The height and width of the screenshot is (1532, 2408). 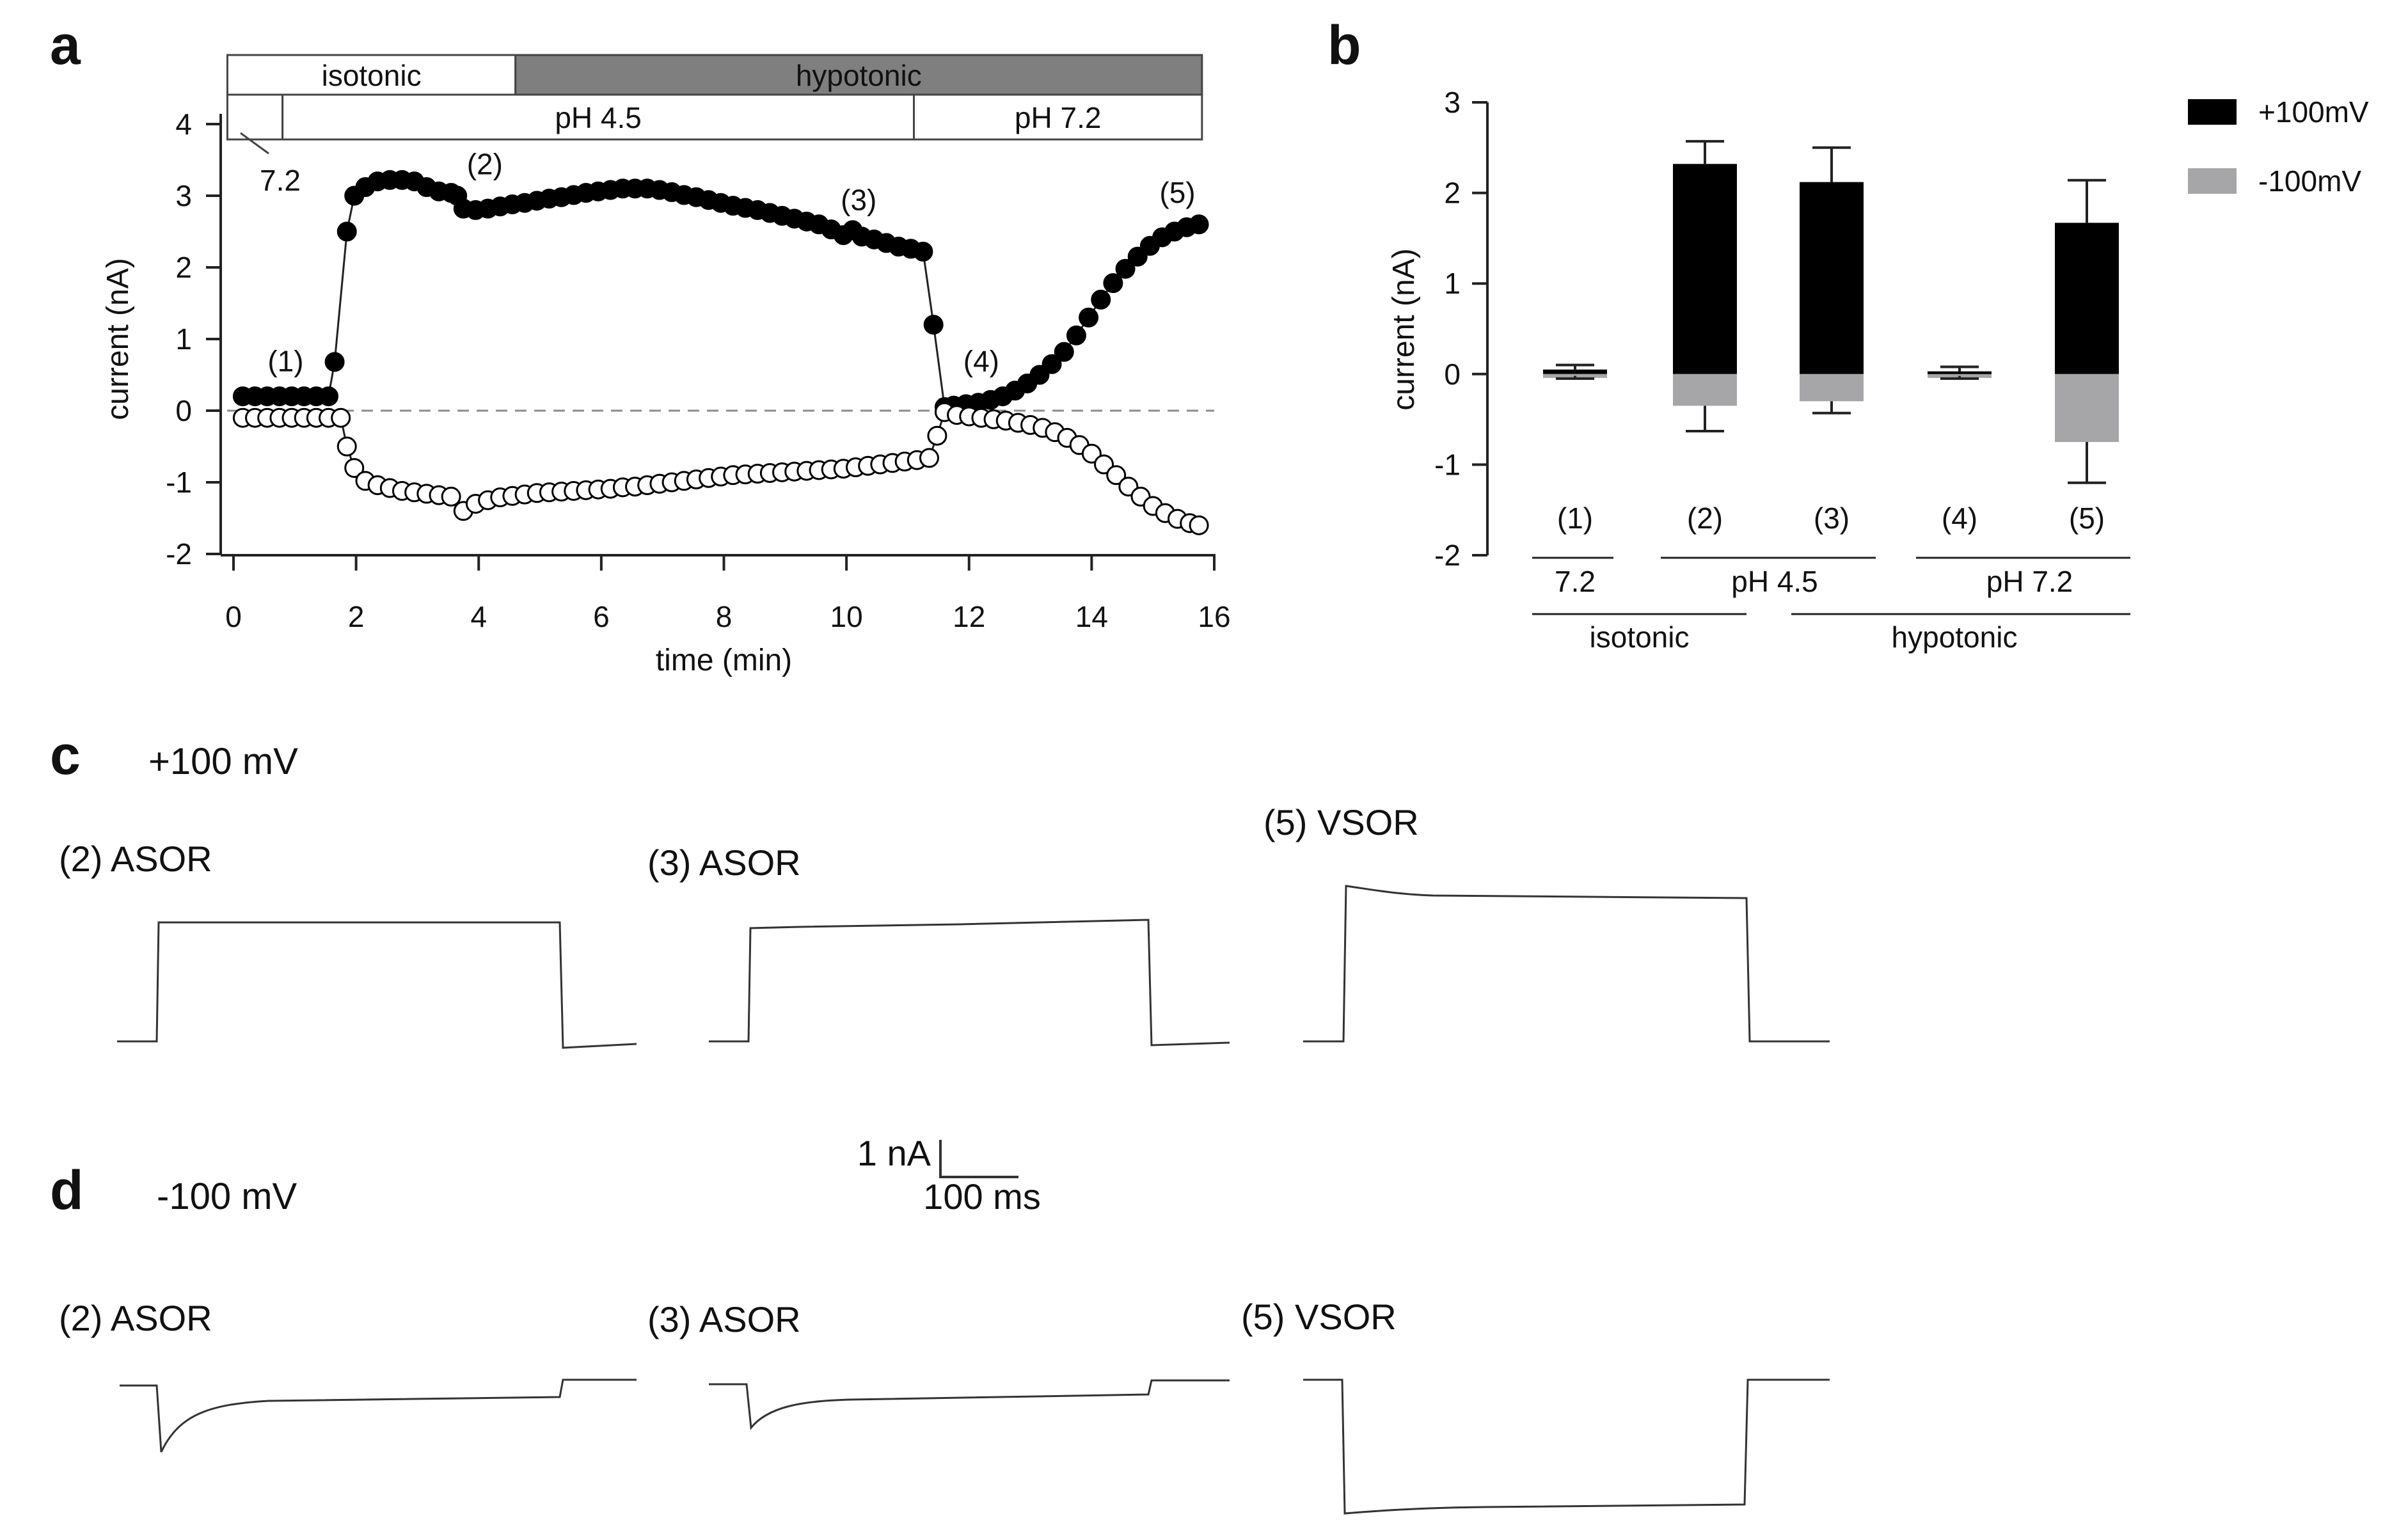 I want to click on ph-group-label: pH 7.2, so click(x=2029, y=581).